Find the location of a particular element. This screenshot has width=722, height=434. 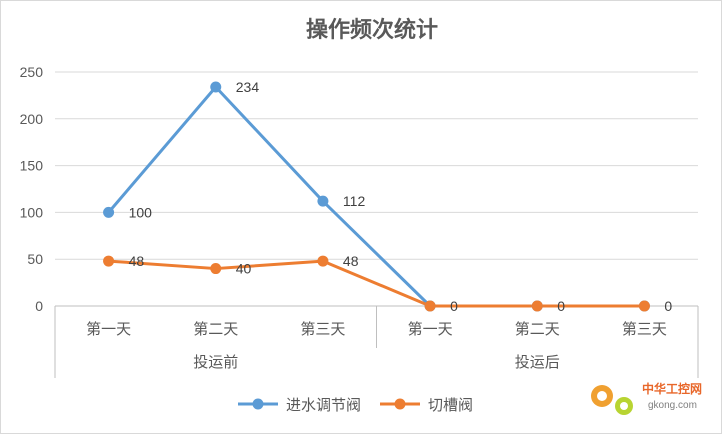

y-tick-label: 50 is located at coordinates (35, 259).